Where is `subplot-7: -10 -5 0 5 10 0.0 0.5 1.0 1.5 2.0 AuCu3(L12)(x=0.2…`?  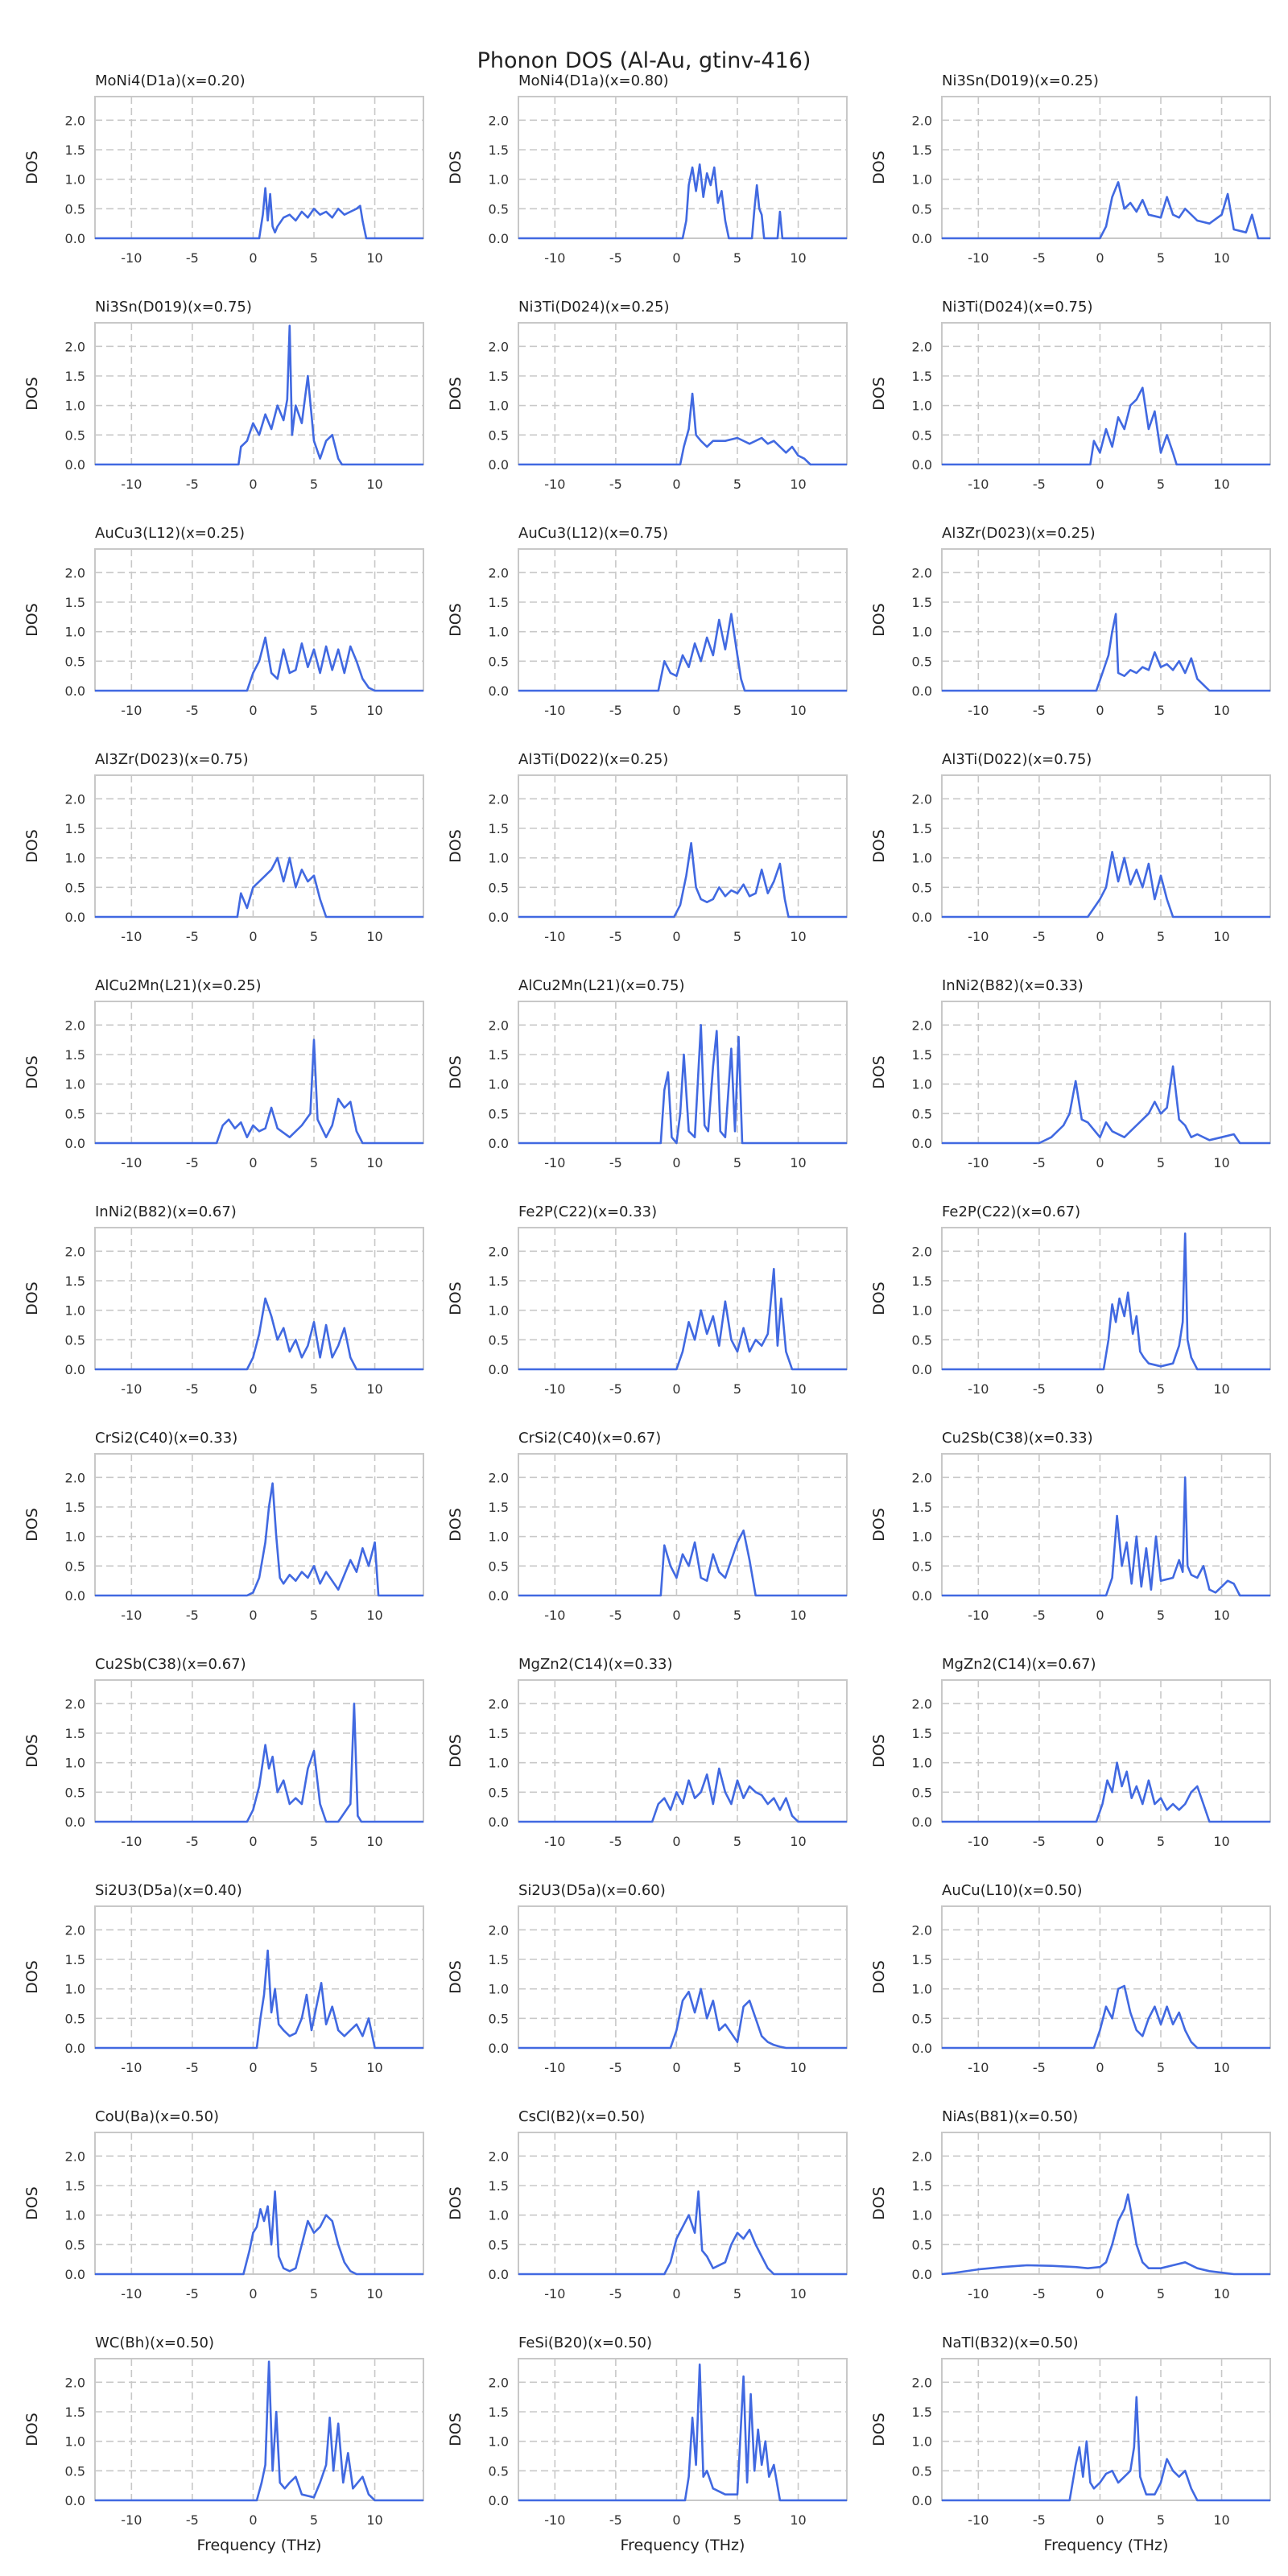 subplot-7: -10 -5 0 5 10 0.0 0.5 1.0 1.5 2.0 AuCu3(L12)(x=0.2… is located at coordinates (223, 621).